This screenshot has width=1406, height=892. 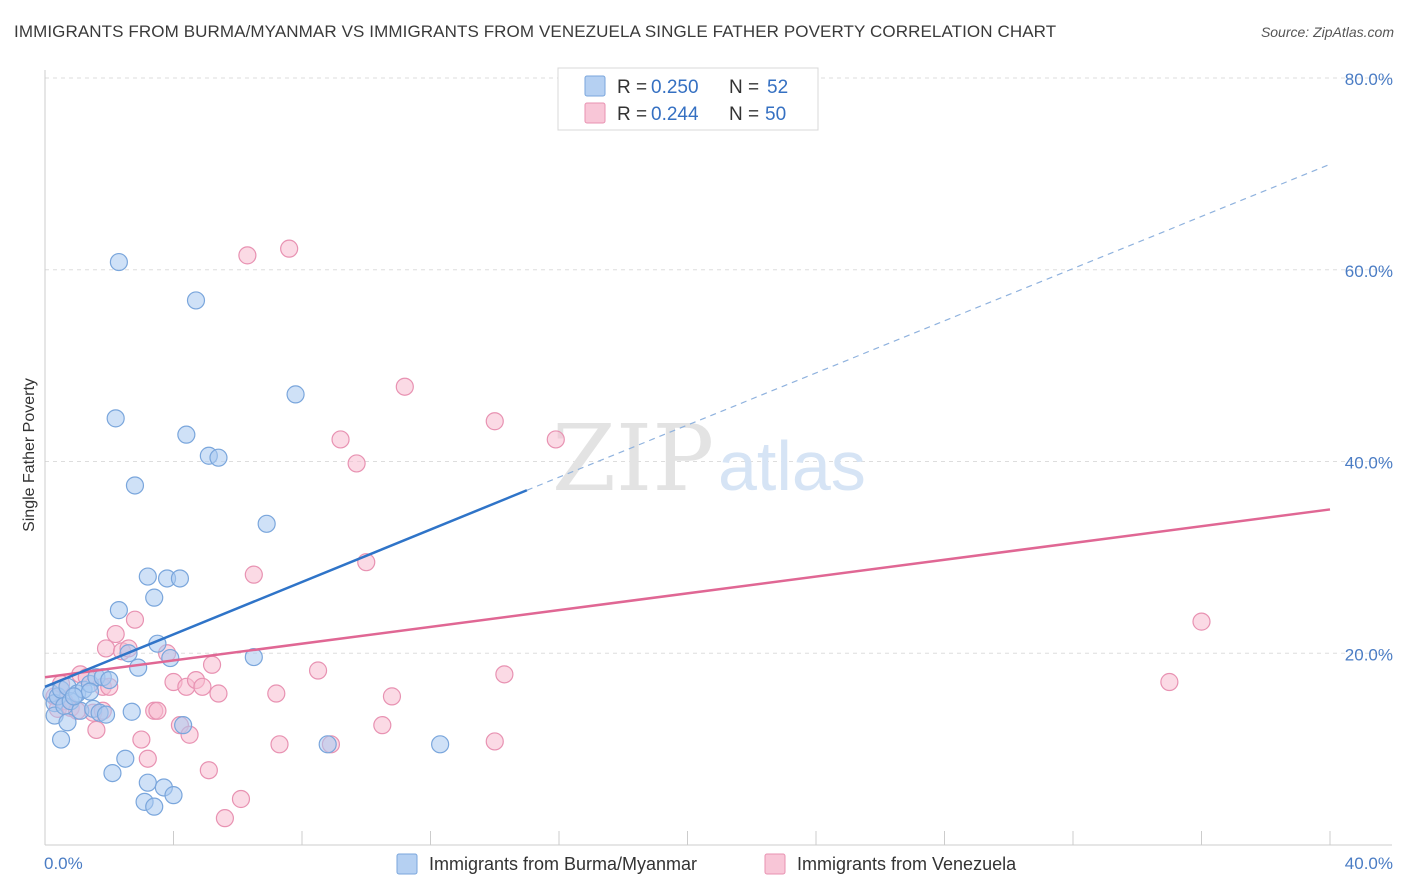 I want to click on y-axis-label: Single Father Poverty, so click(x=29, y=455).